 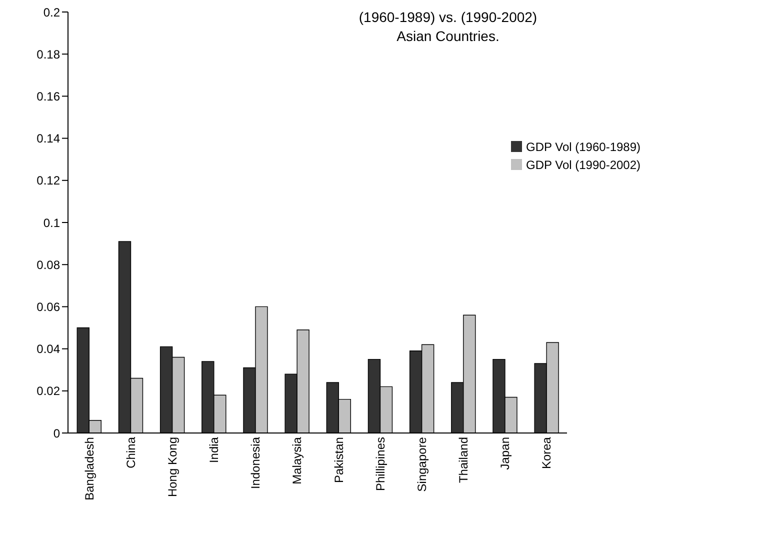 I want to click on x-tick-label: Hong Kong, so click(x=172, y=467).